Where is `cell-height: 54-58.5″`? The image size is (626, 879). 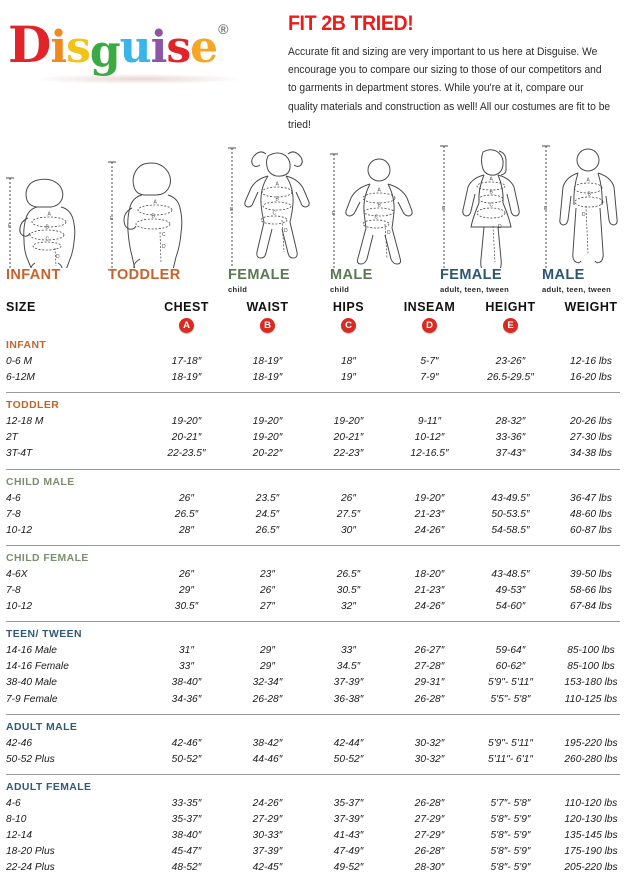 cell-height: 54-58.5″ is located at coordinates (510, 530).